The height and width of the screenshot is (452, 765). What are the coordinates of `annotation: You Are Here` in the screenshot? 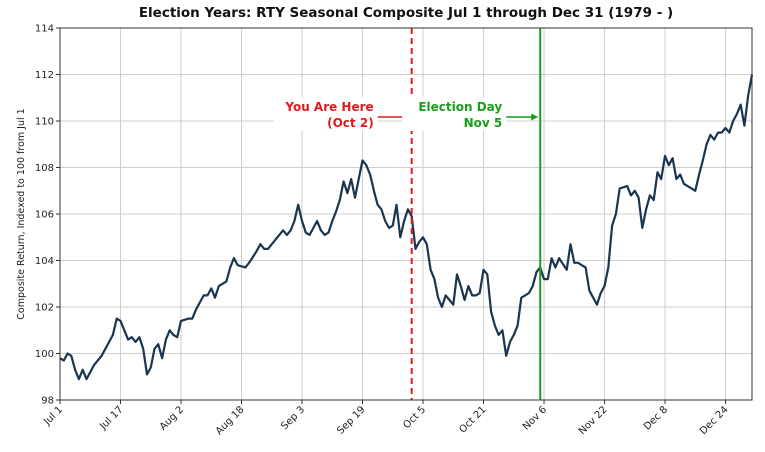 It's located at (328, 107).